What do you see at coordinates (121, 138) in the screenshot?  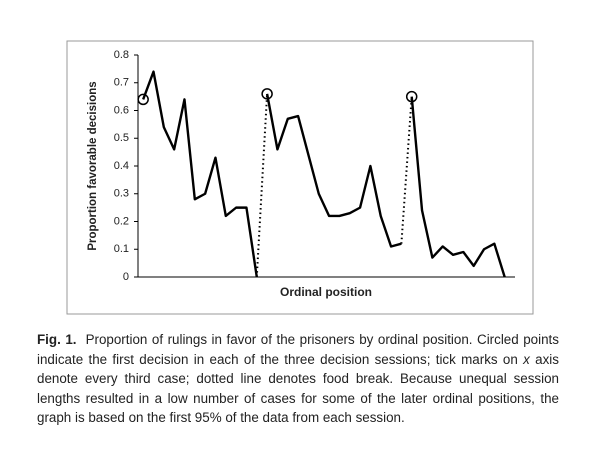 I see `y-tick-label: 0.5` at bounding box center [121, 138].